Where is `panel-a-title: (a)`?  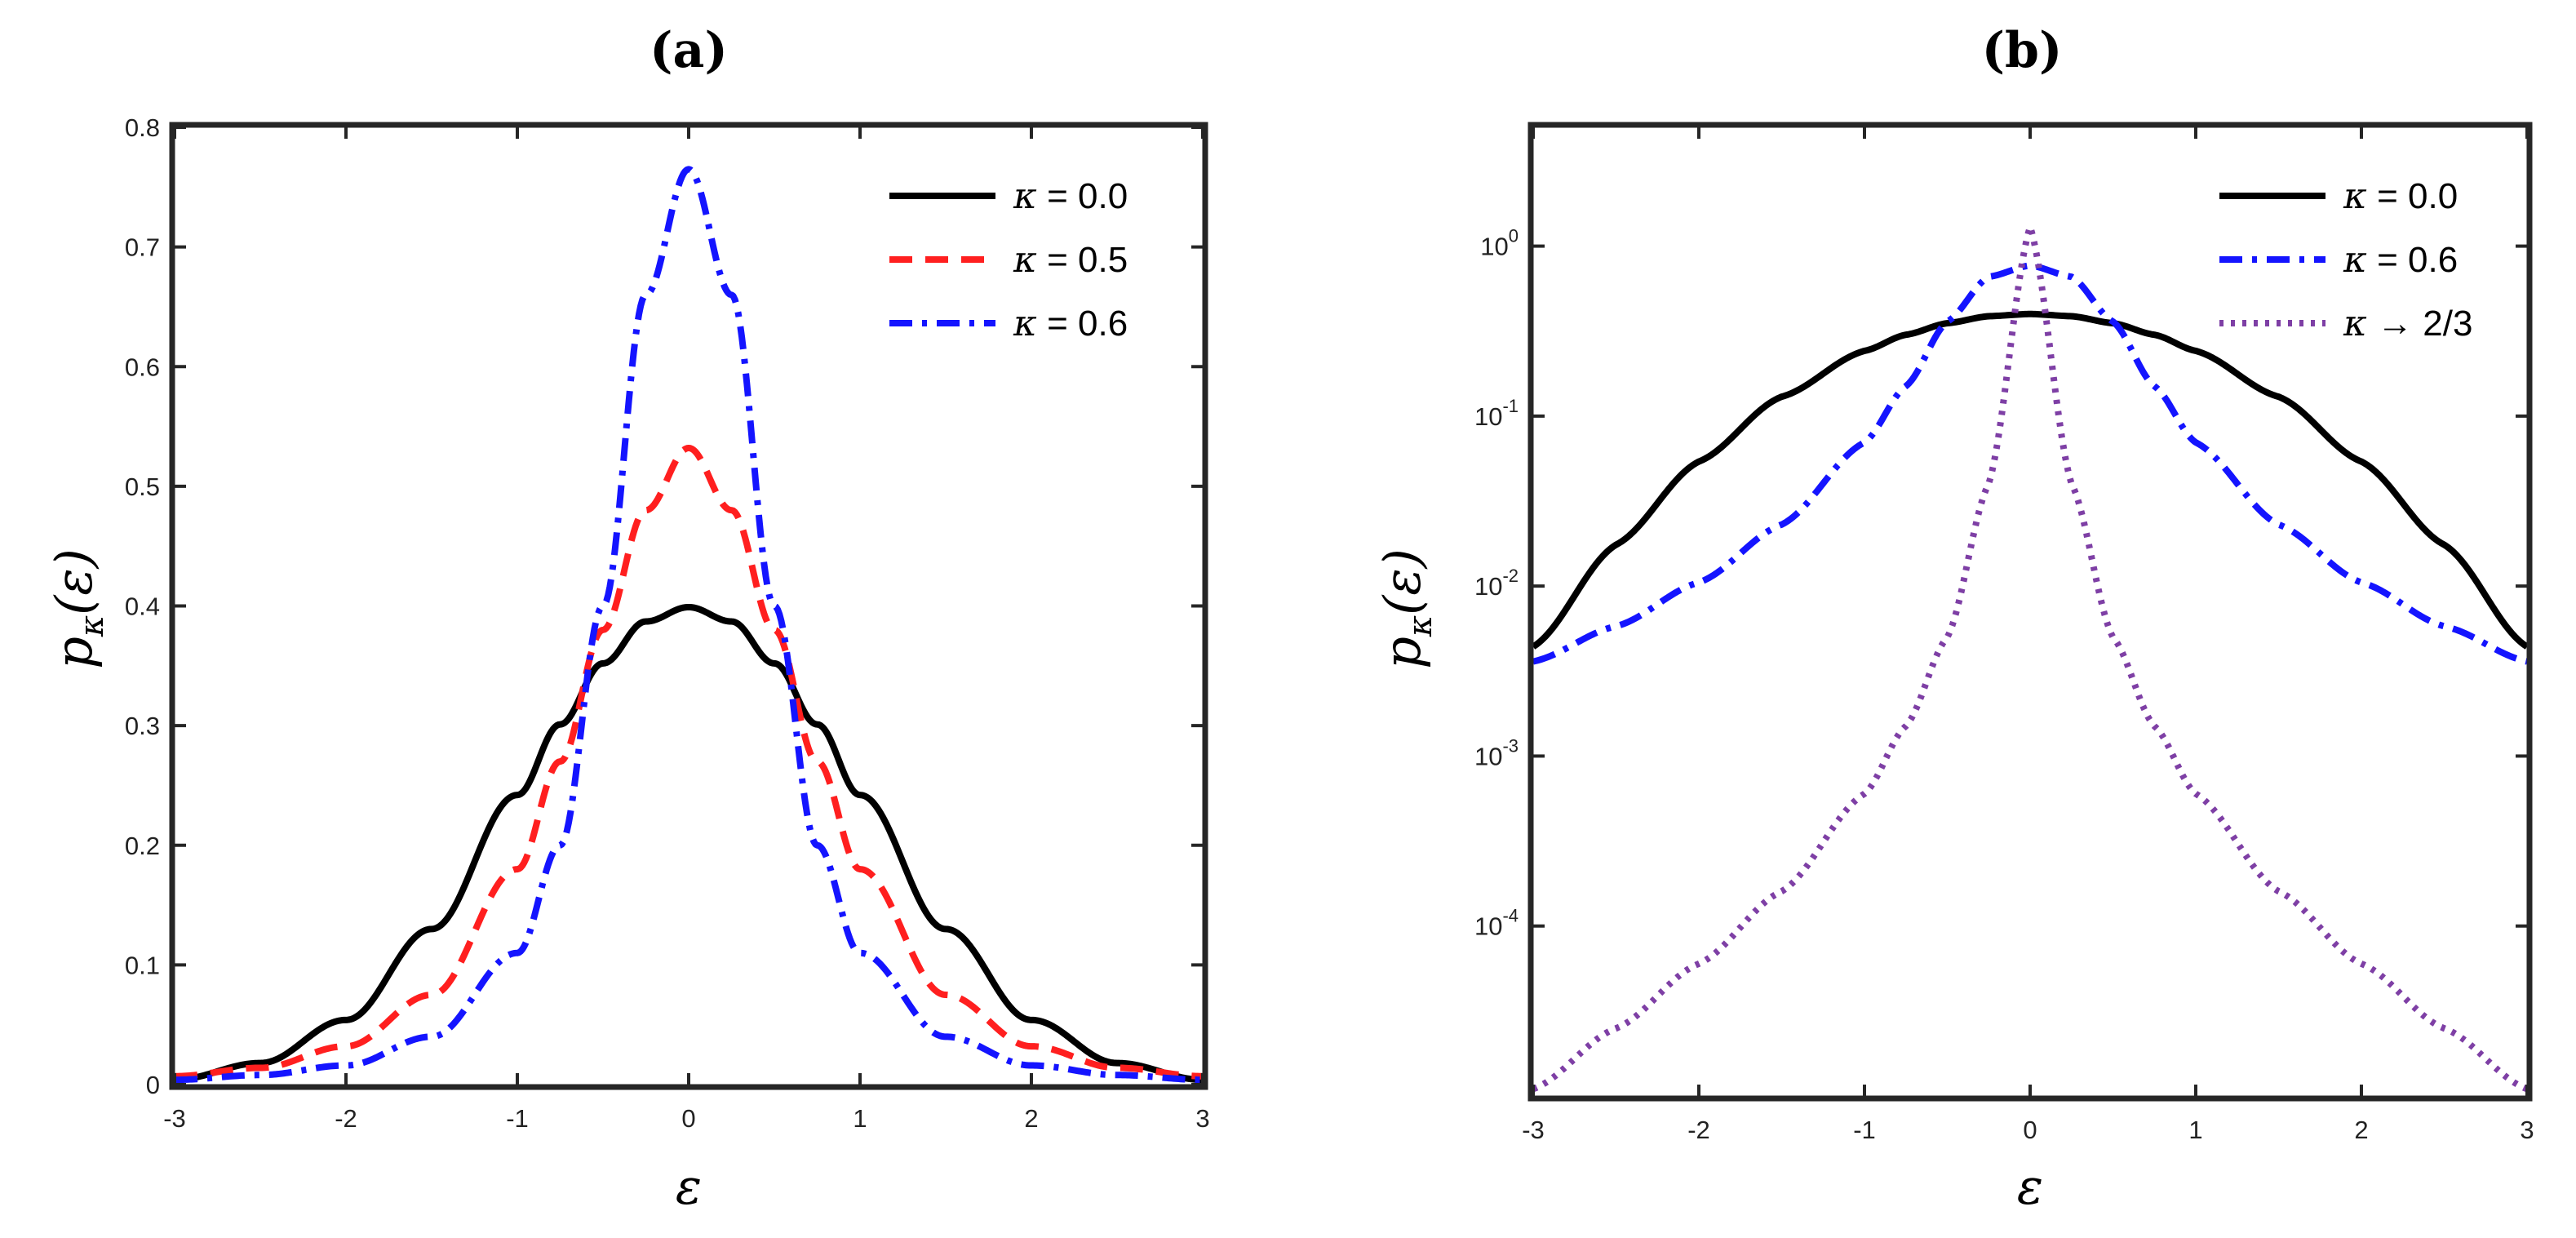
panel-a-title: (a) is located at coordinates (689, 50).